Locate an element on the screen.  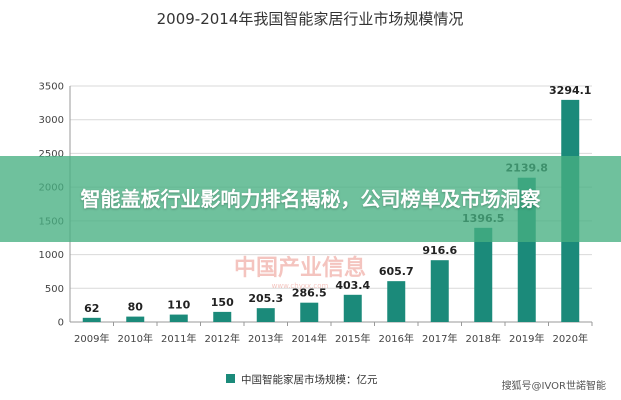
data-label: 110 is located at coordinates (178, 305).